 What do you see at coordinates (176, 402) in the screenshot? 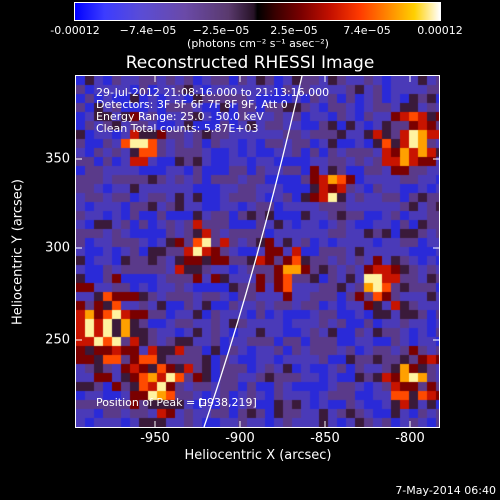
I see `peak-position-text: Position of Peak = [-938,219]` at bounding box center [176, 402].